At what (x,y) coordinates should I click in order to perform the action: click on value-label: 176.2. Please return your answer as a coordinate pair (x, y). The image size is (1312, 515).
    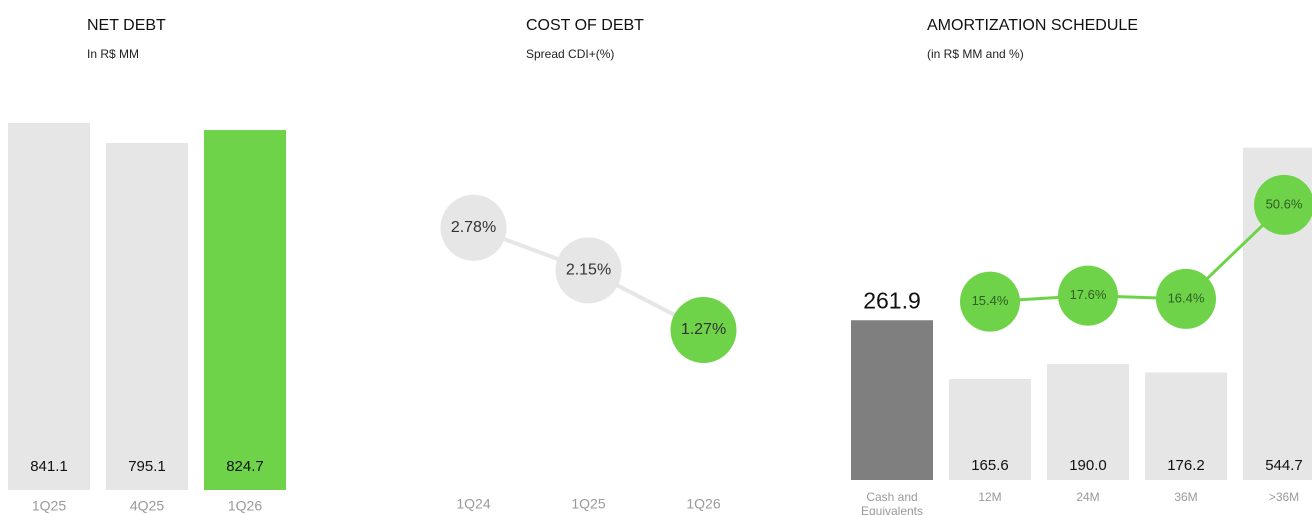
    Looking at the image, I should click on (1186, 465).